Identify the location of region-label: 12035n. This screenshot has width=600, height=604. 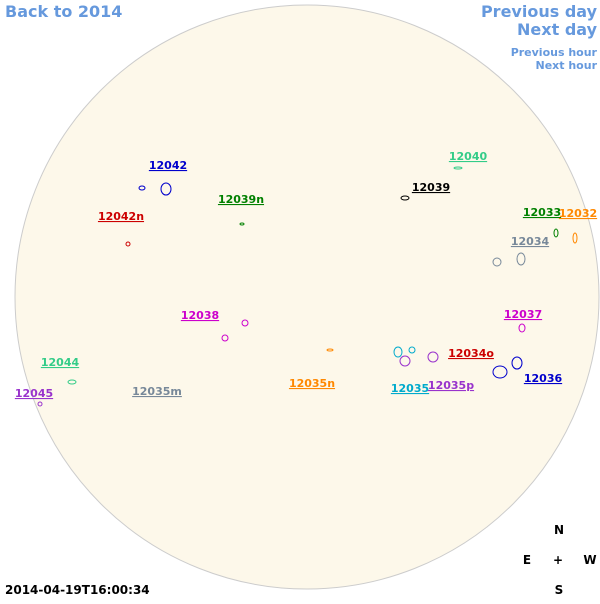
(312, 383).